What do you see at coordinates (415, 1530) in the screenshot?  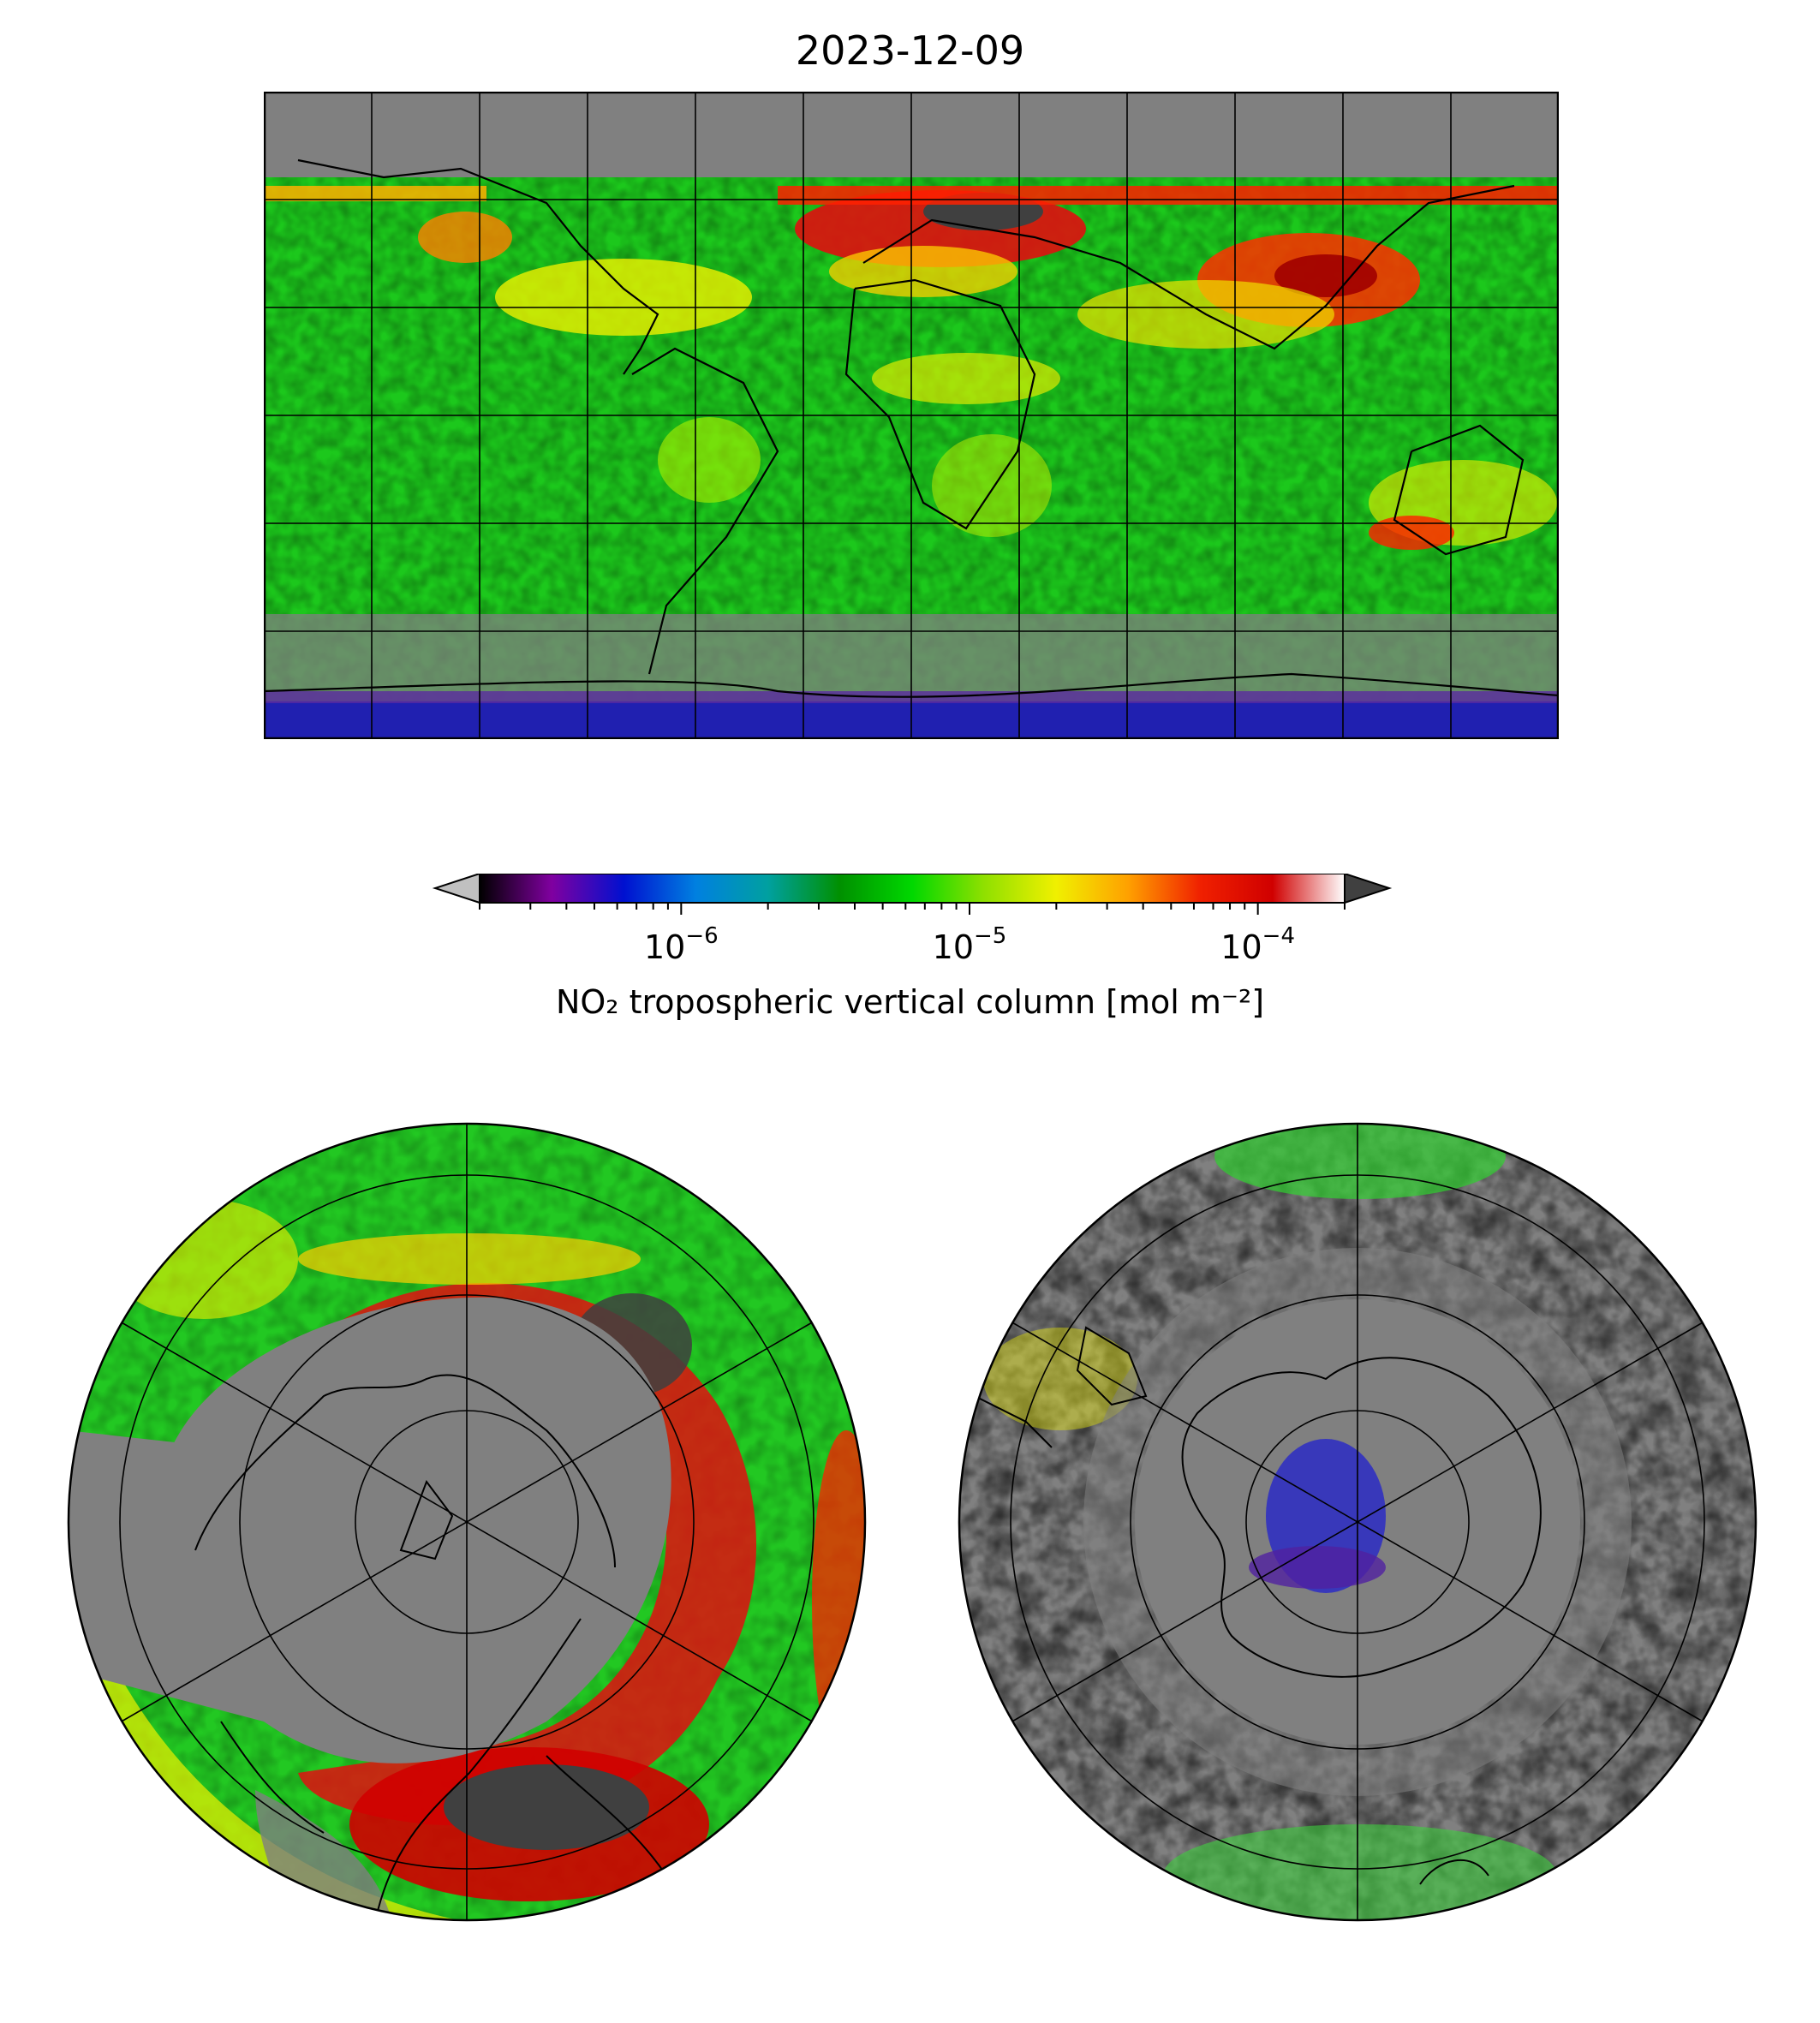 I see `arctic-no-data` at bounding box center [415, 1530].